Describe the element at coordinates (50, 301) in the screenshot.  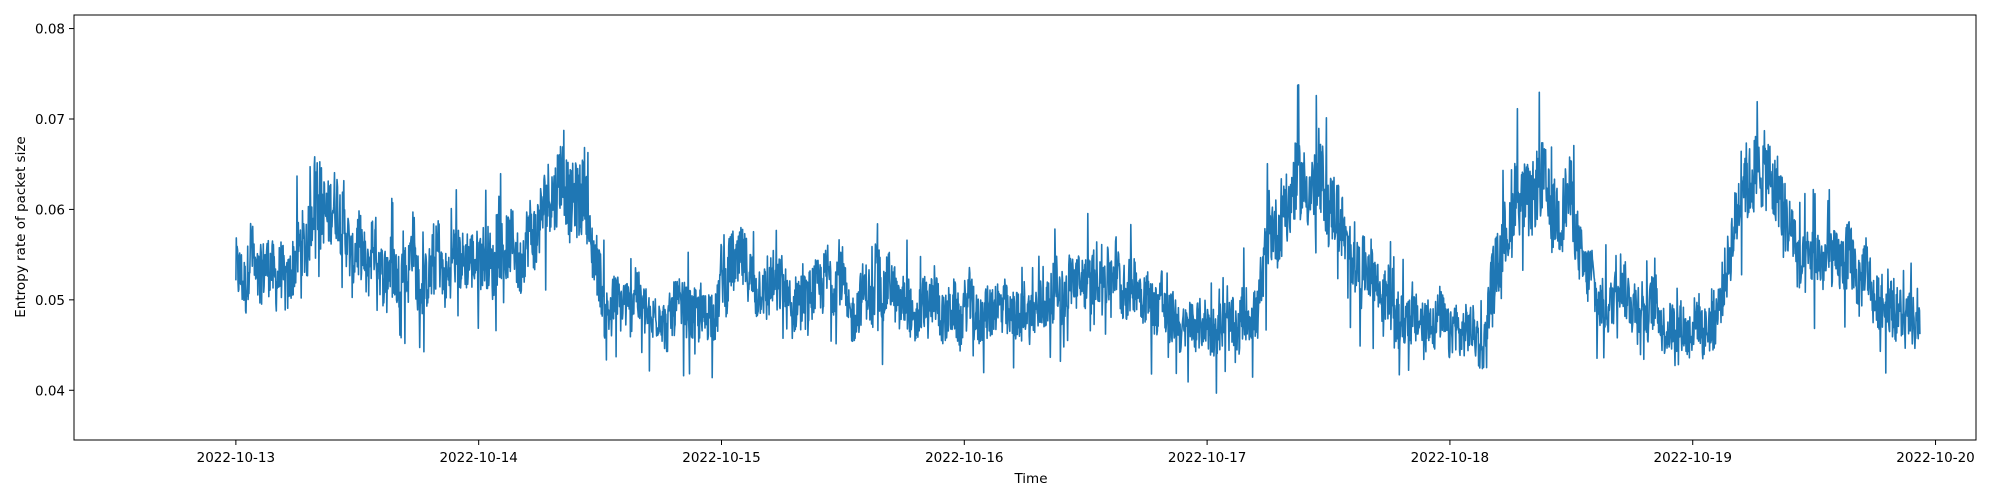
I see `y-tick-label: 0.05` at that location.